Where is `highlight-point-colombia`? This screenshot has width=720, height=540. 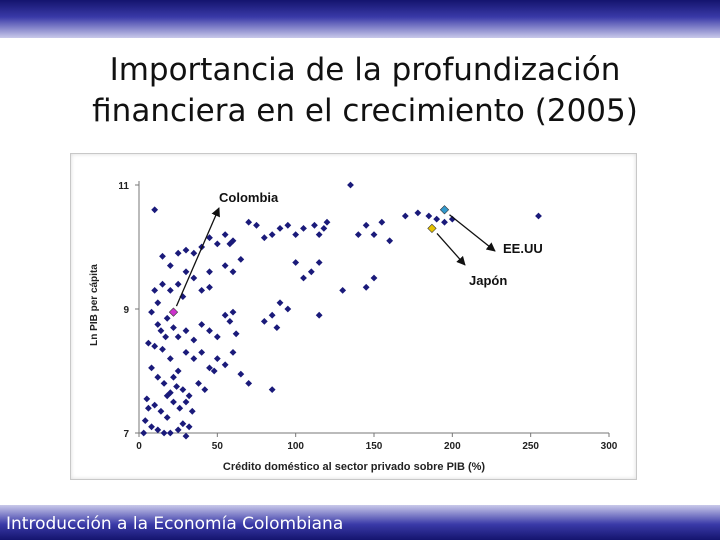
highlight-point-colombia is located at coordinates (173, 312).